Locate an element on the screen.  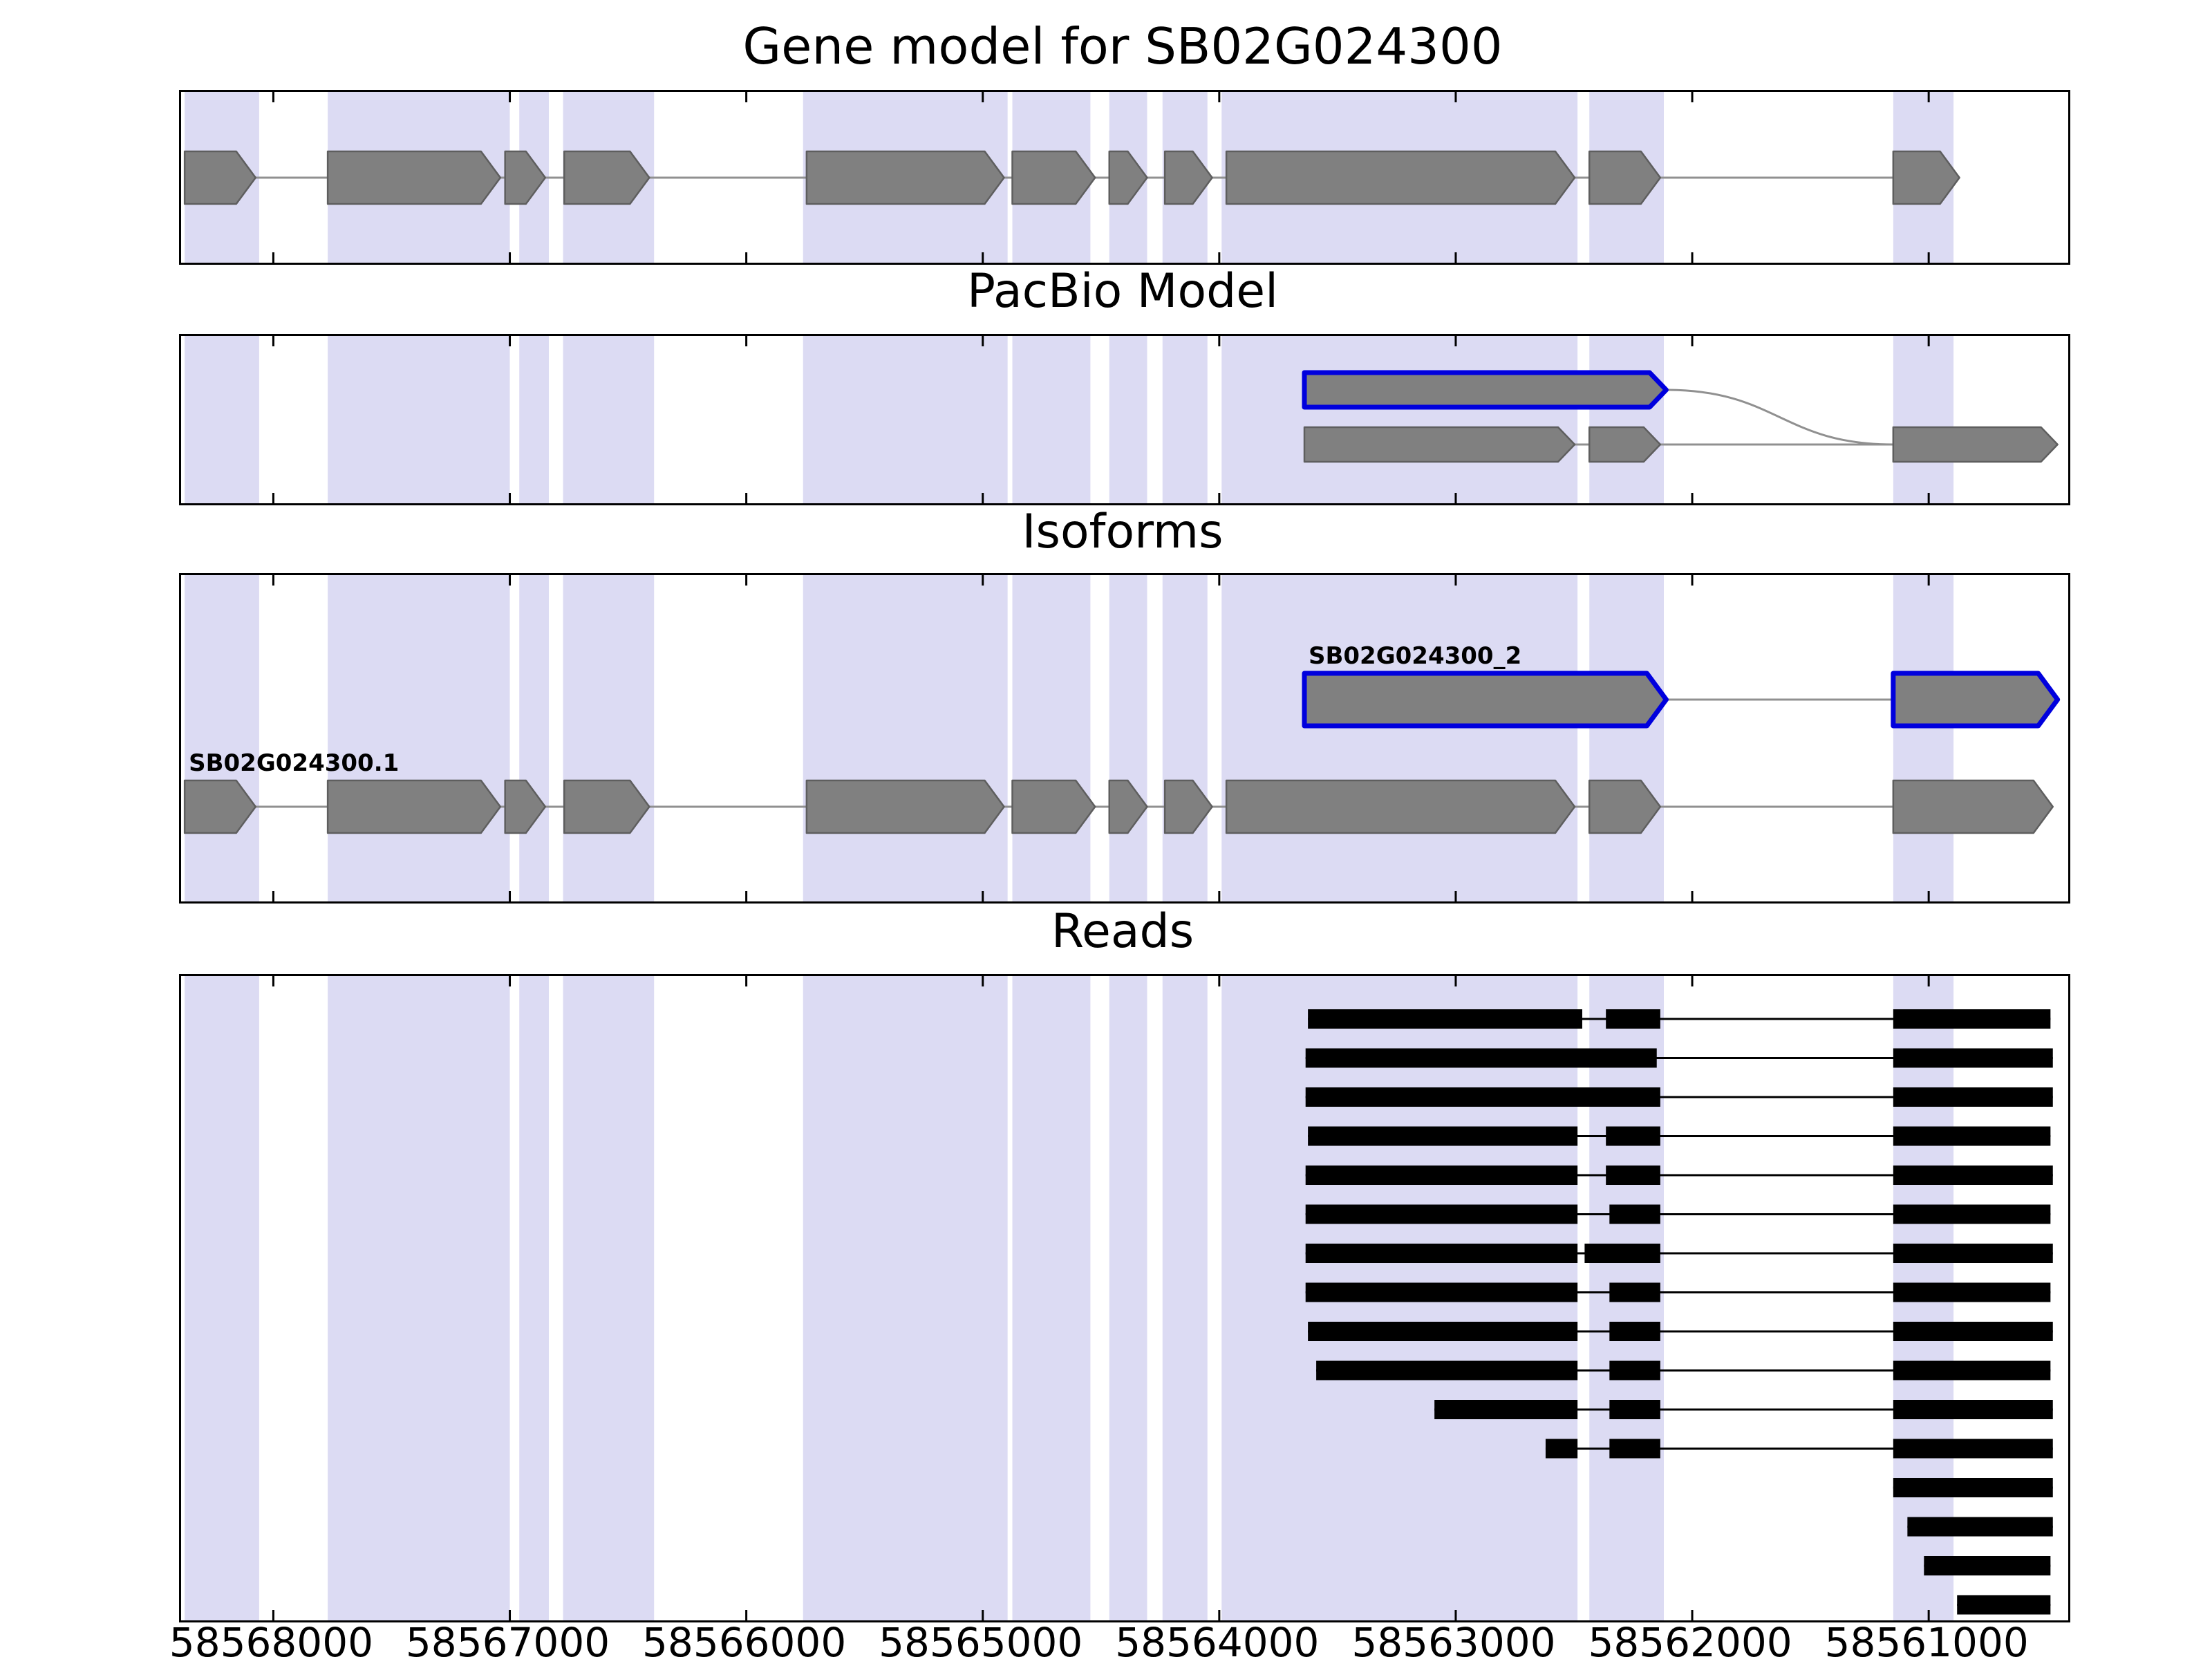
panel-title-reads: Reads is located at coordinates (1122, 931).